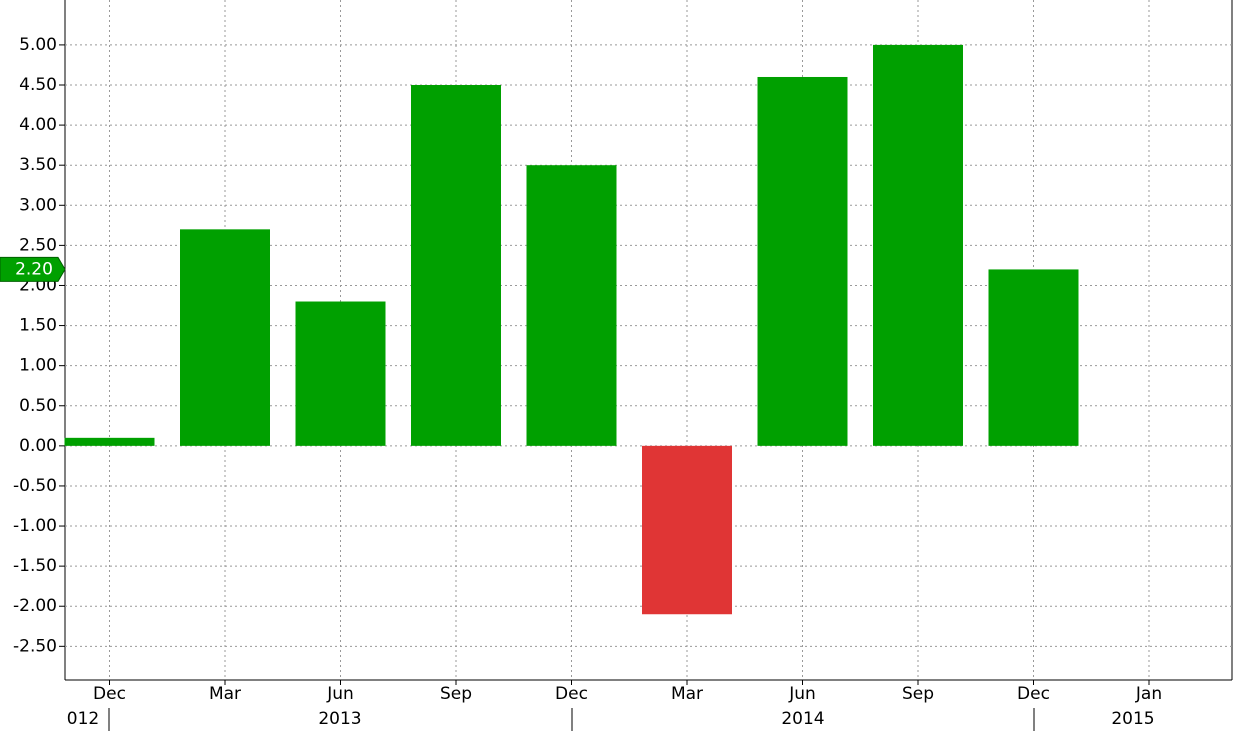 The image size is (1234, 731). I want to click on y-tick-label: -2.00, so click(35, 606).